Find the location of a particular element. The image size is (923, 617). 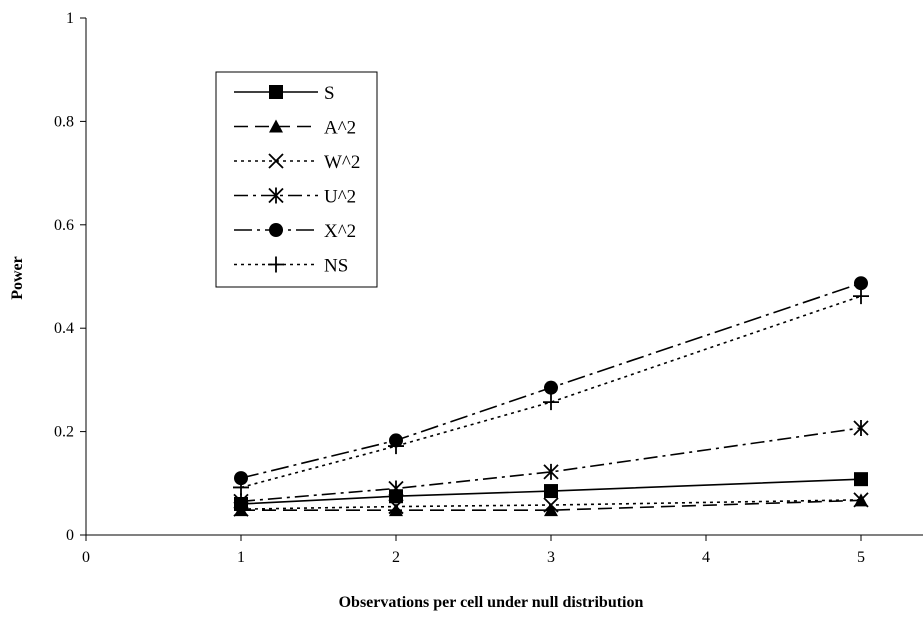

legend-label: X^2 is located at coordinates (340, 231).